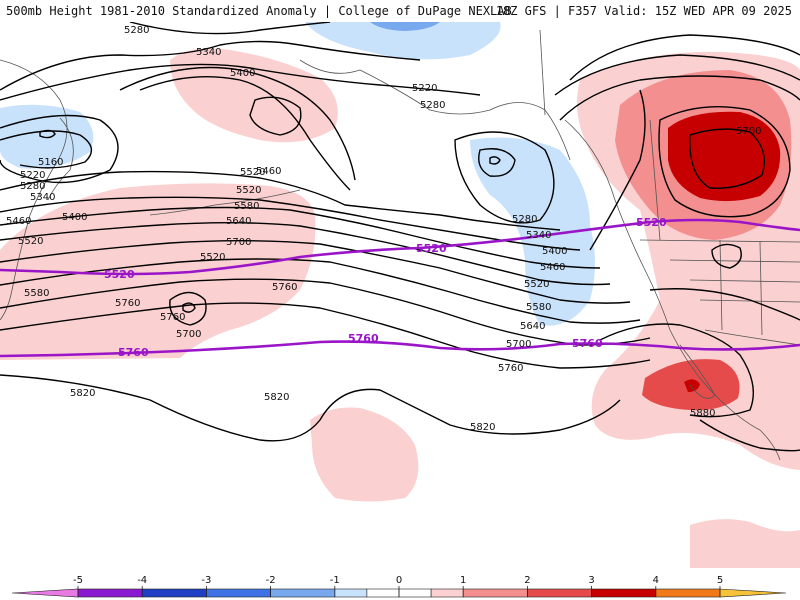 This screenshot has width=800, height=600. I want to click on highlight-label: 5760, so click(363, 338).